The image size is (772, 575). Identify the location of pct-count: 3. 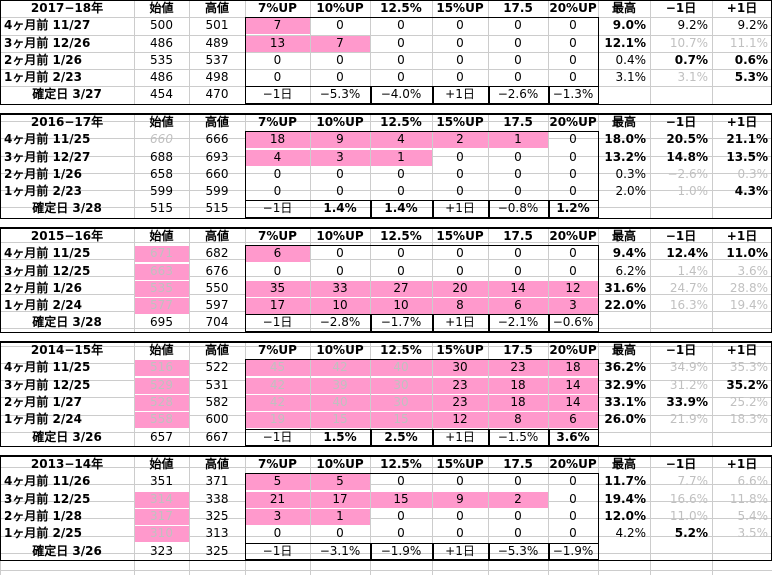
(573, 305).